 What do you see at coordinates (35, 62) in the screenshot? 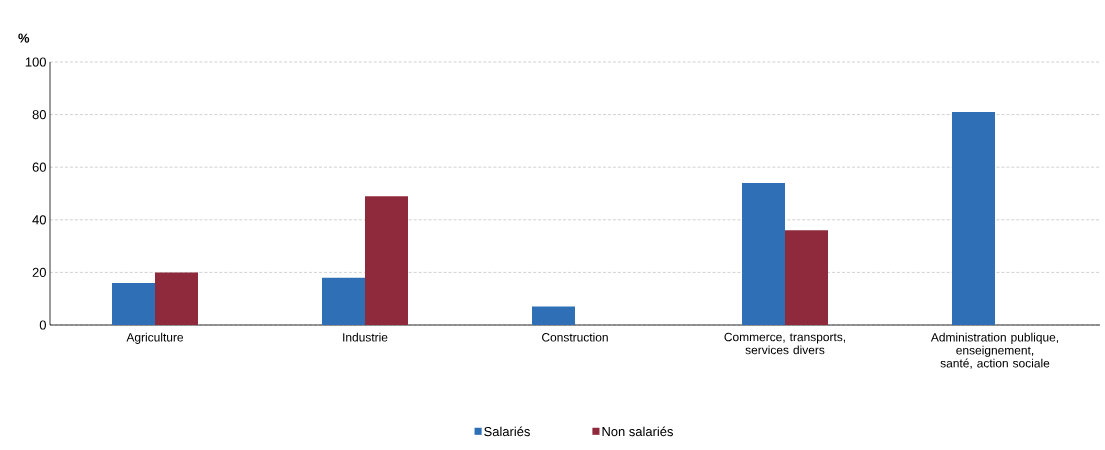
I see `y-tick-label: 100` at bounding box center [35, 62].